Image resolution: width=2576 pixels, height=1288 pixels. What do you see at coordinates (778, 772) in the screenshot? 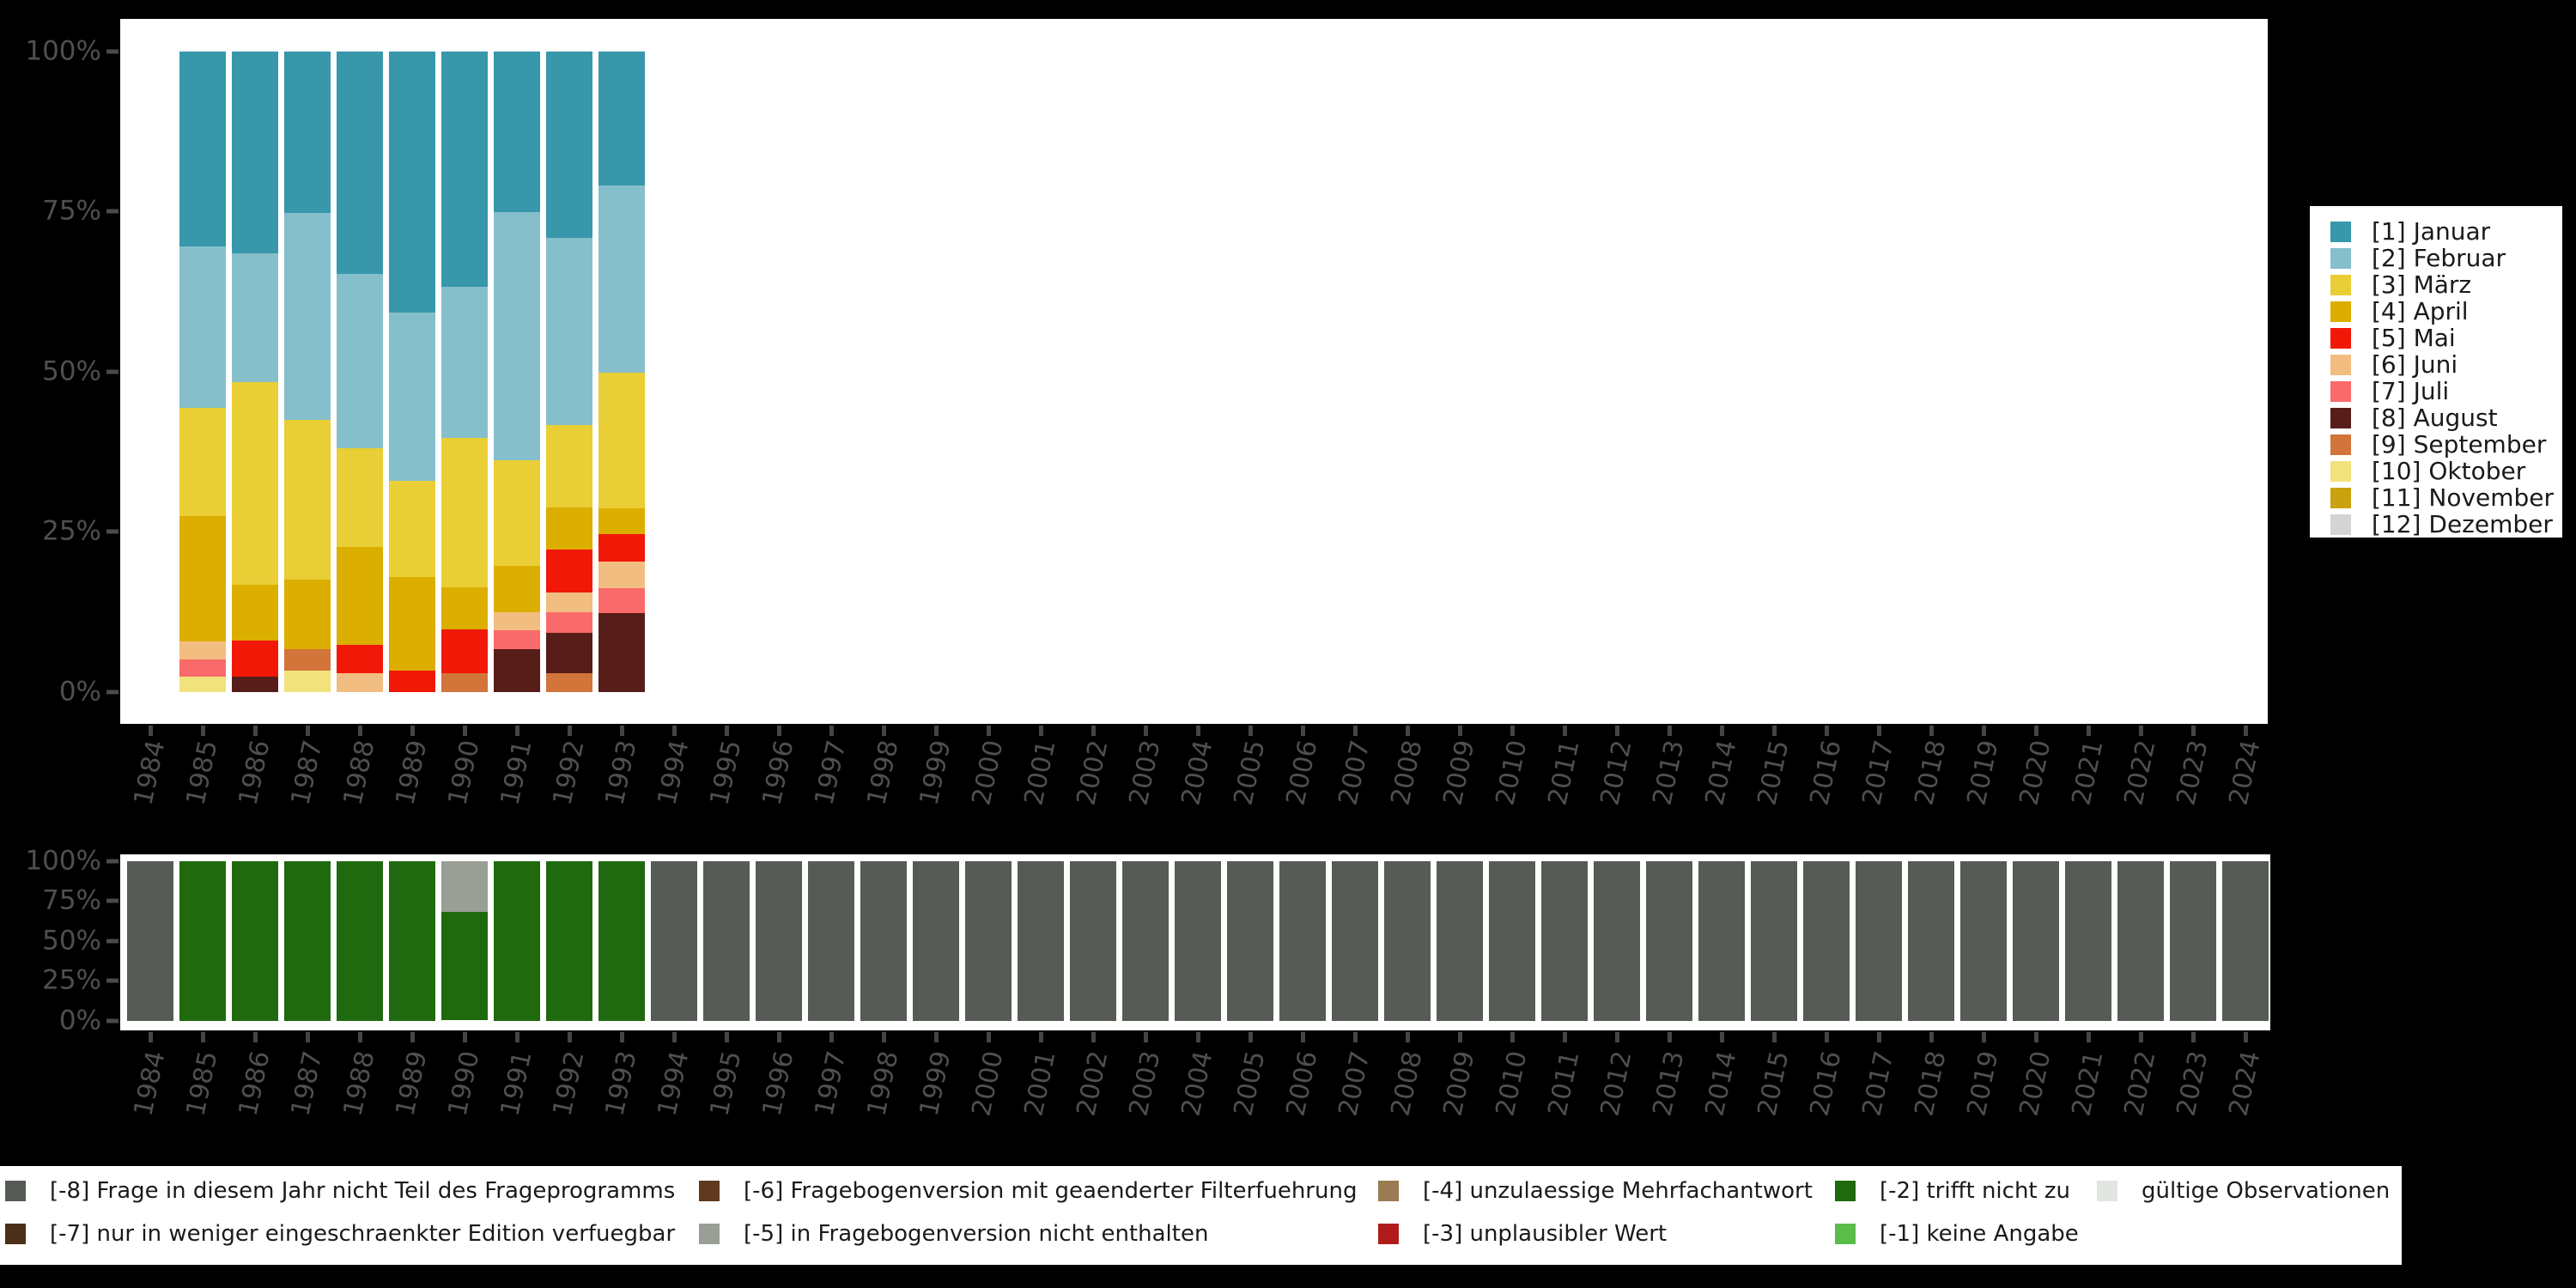
I see `x-axis-label: 1996` at bounding box center [778, 772].